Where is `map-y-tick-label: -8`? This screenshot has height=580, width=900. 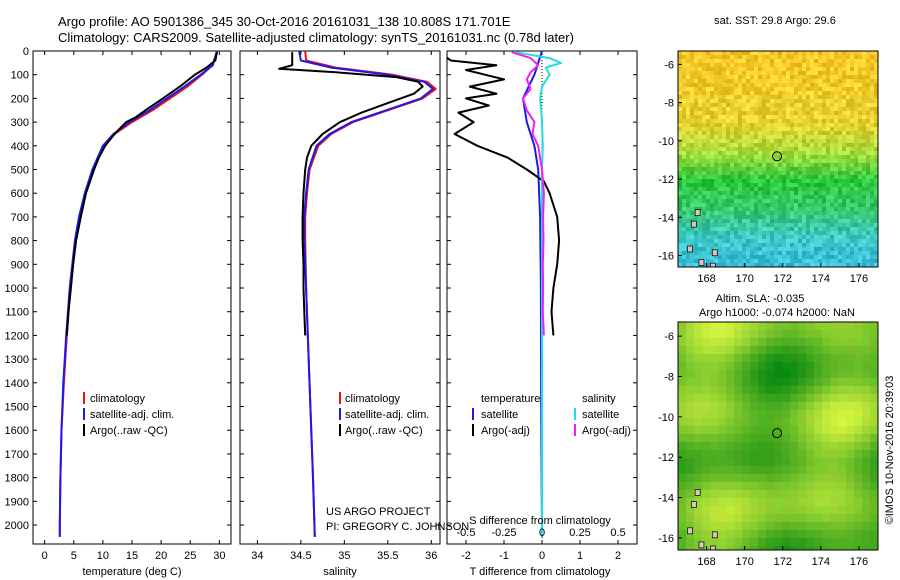
map-y-tick-label: -8 is located at coordinates (669, 377).